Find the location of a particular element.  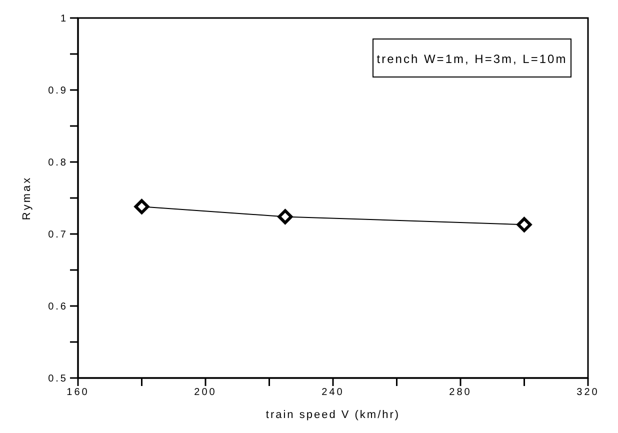

y-tick-label: 0.7 is located at coordinates (58, 235).